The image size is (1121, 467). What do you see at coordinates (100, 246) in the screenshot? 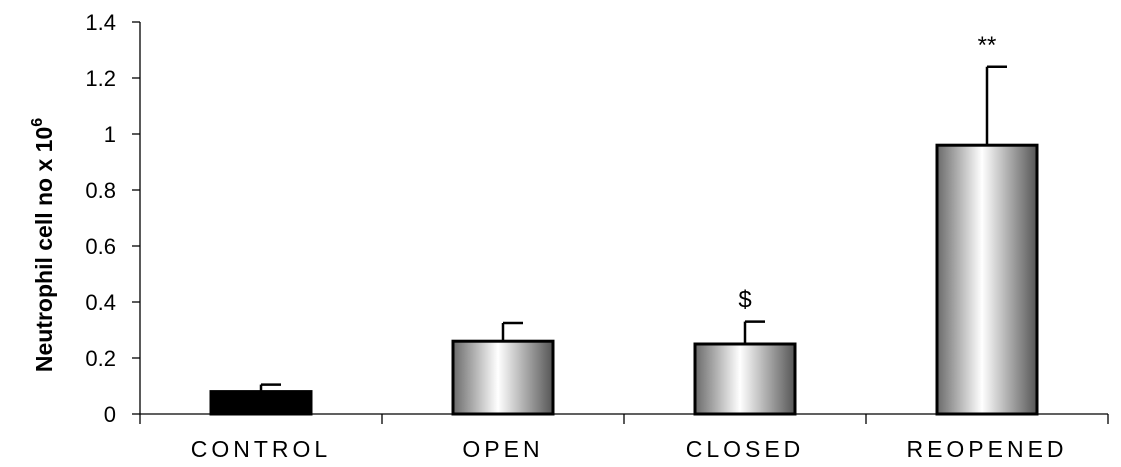
I see `y-tick-label: 0.6` at bounding box center [100, 246].